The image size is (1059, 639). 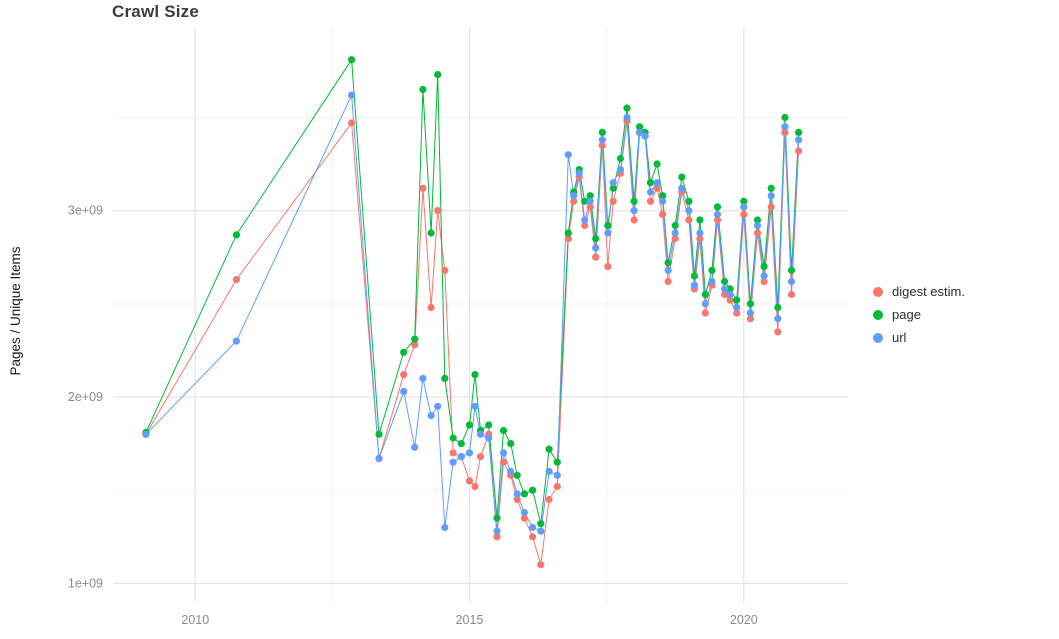 What do you see at coordinates (85, 211) in the screenshot?
I see `y-tick-label: 3e+09` at bounding box center [85, 211].